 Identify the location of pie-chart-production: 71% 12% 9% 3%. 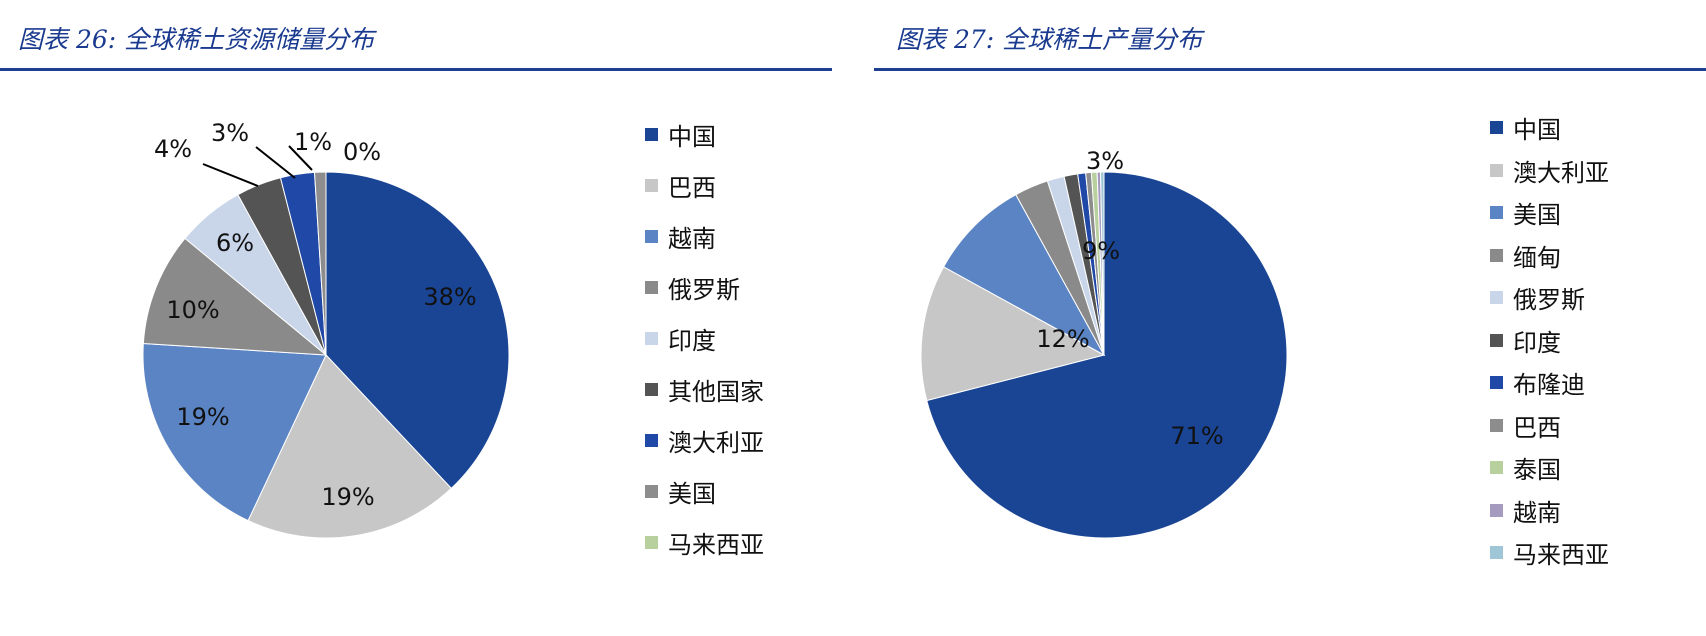
(1104, 343).